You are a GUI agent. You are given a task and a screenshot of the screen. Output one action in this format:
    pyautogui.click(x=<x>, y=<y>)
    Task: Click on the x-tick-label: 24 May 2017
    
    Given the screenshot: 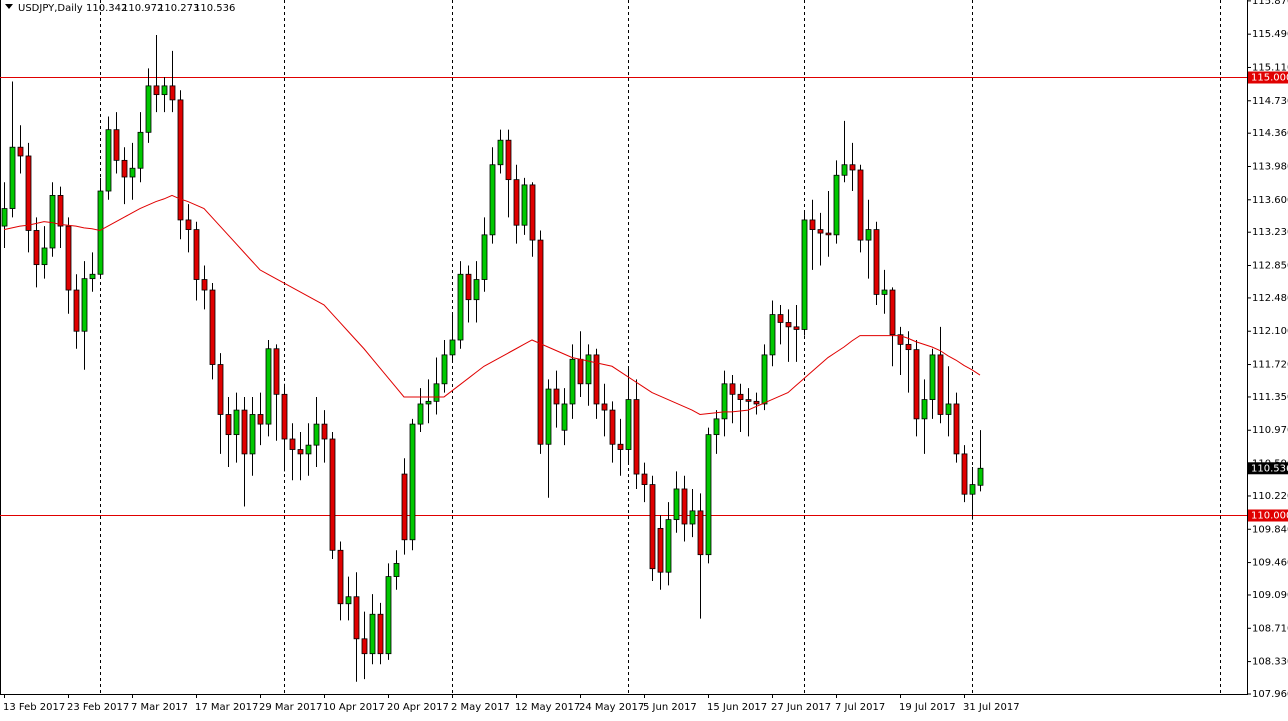 What is the action you would take?
    pyautogui.click(x=611, y=707)
    